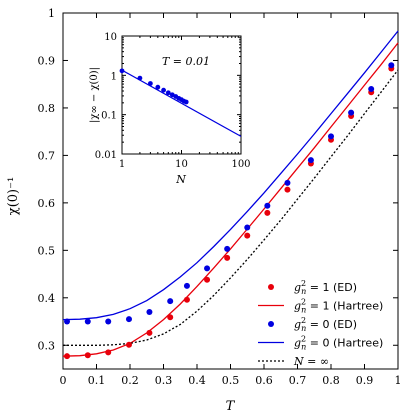  What do you see at coordinates (109, 116) in the screenshot?
I see `inset-y-tick-label: 0.1` at bounding box center [109, 116].